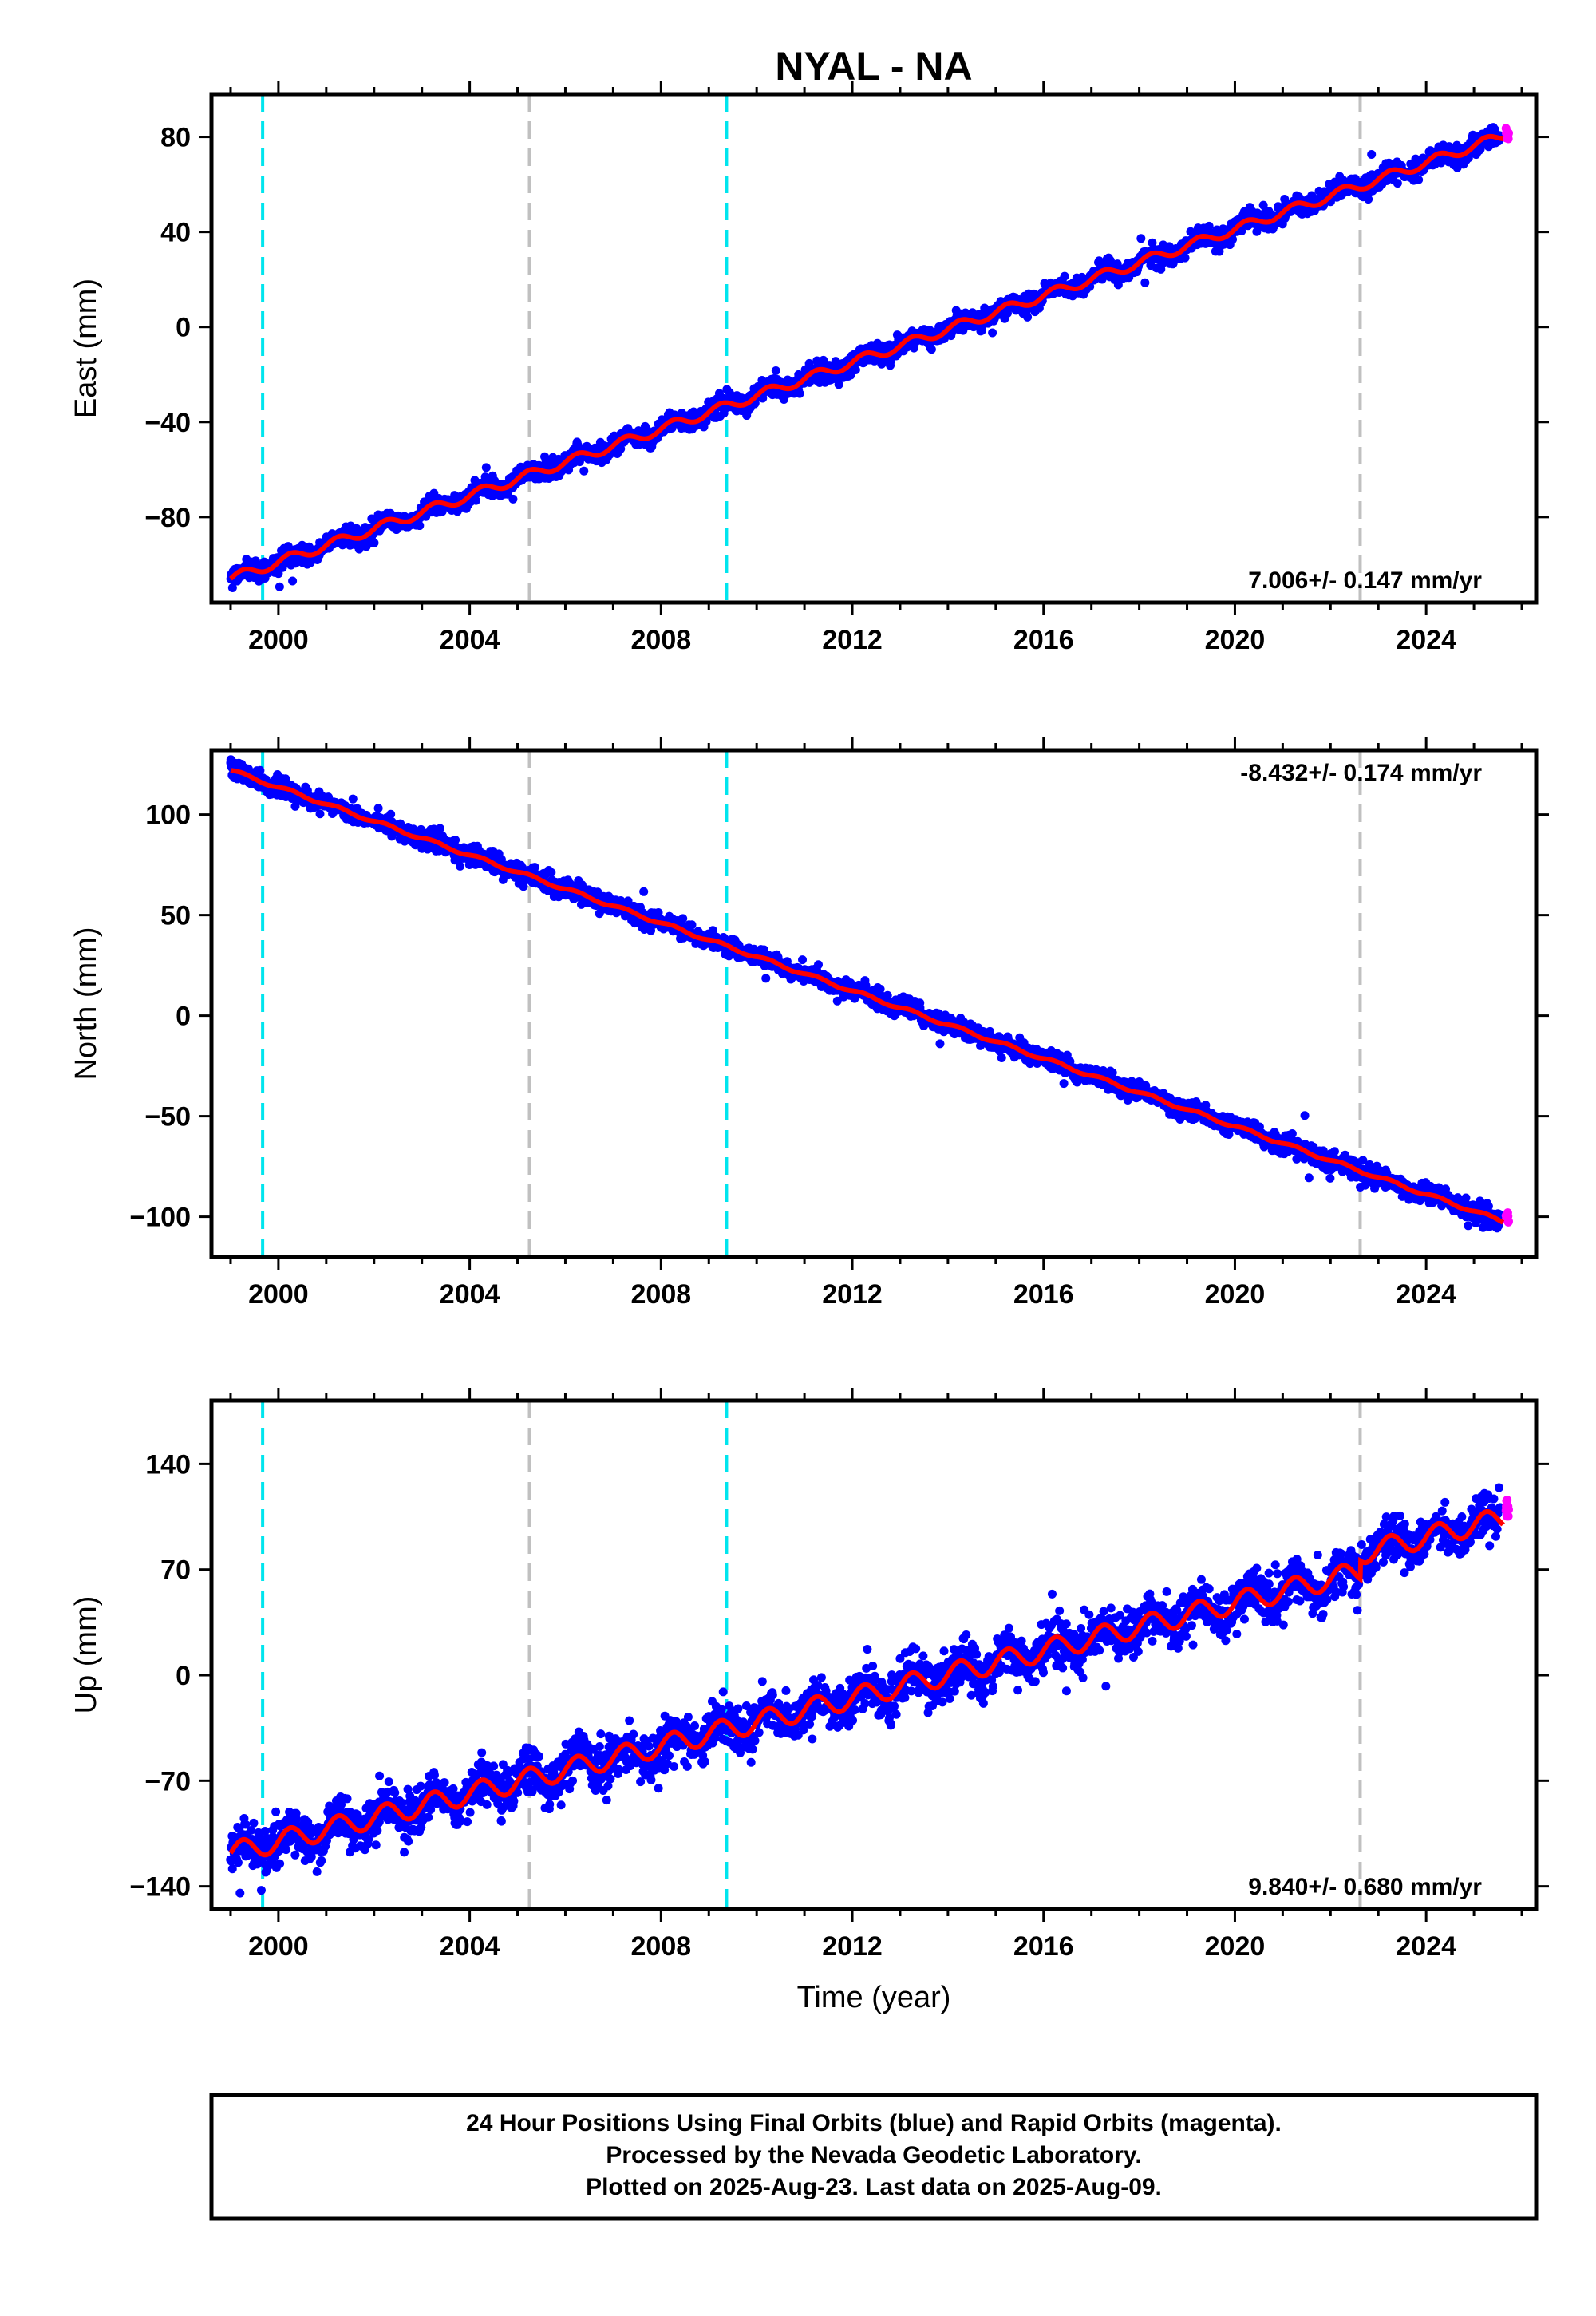 Image resolution: width=1596 pixels, height=2316 pixels. I want to click on east-y-tick-label: 40, so click(175, 233).